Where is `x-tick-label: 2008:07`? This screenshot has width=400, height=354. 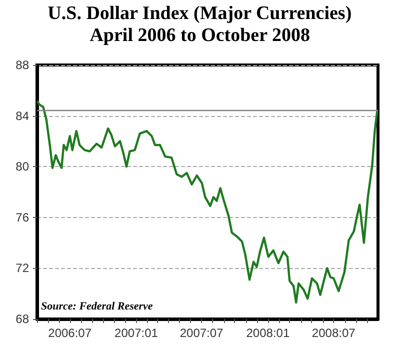 x-tick-label: 2008:07 is located at coordinates (334, 333).